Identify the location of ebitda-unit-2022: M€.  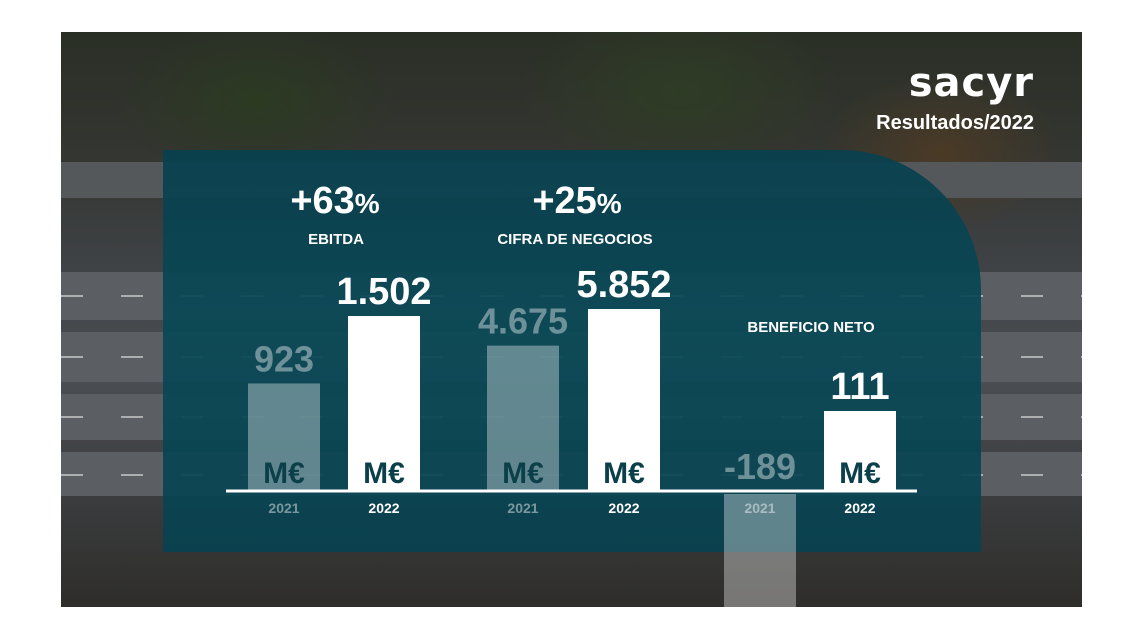
(384, 473).